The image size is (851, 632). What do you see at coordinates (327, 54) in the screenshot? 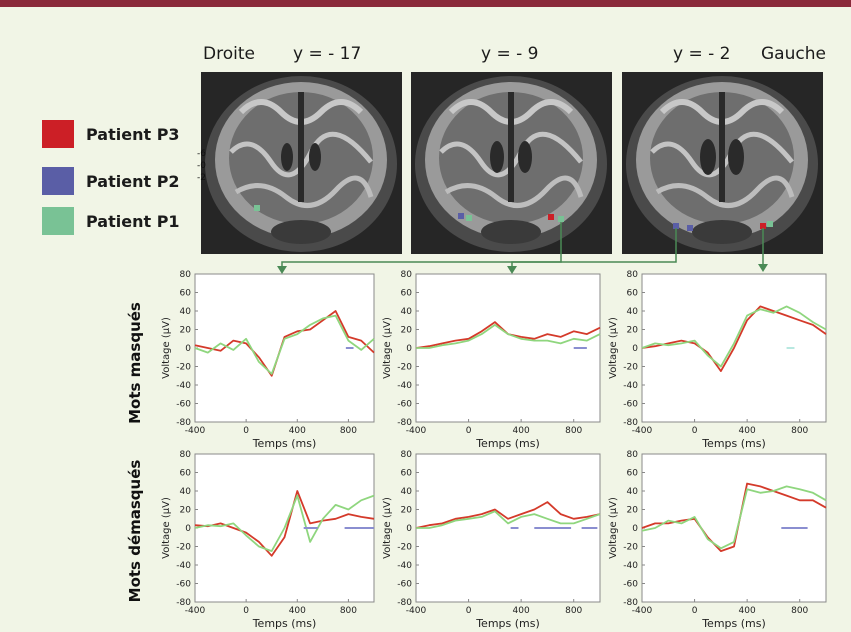
I see `header-slice-1-label: y = - 17` at bounding box center [327, 54].